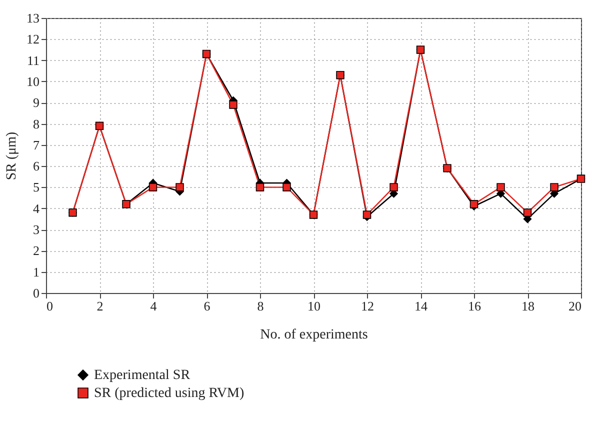 The width and height of the screenshot is (599, 441). What do you see at coordinates (36, 208) in the screenshot?
I see `y-tick-label: 4` at bounding box center [36, 208].